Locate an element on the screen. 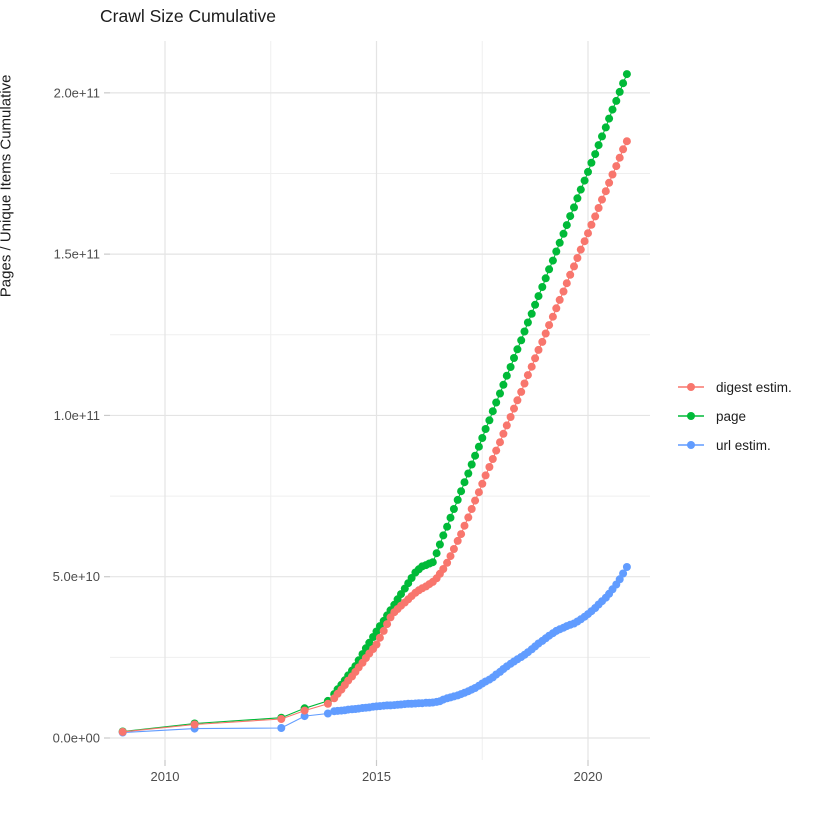  x-tick-label: 2020 is located at coordinates (588, 776).